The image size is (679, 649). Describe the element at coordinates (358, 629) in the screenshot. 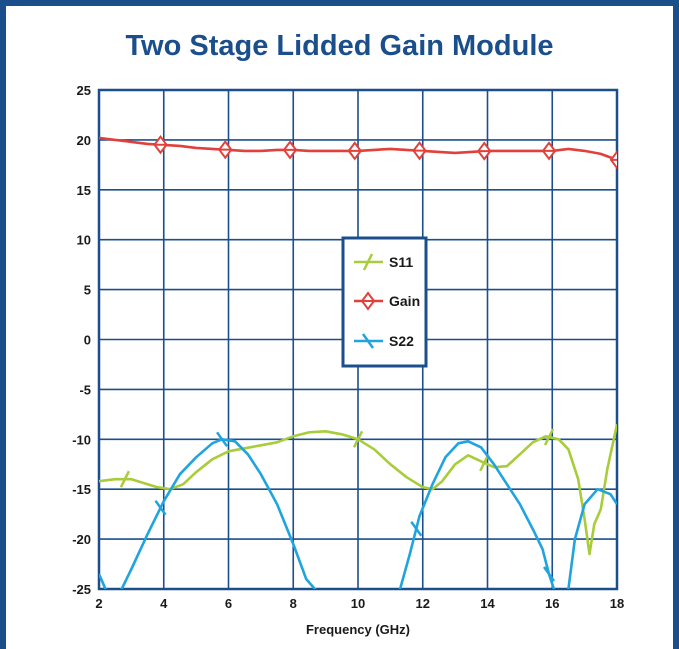

I see `x-axis-label: Frequency (GHz)` at that location.